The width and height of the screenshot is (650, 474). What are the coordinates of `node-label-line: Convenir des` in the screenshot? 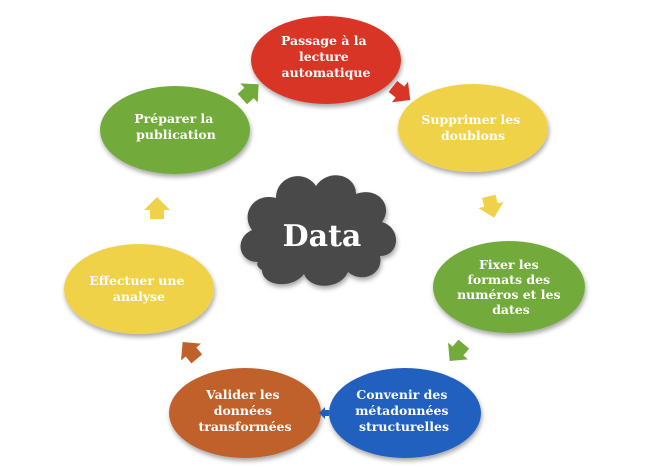 It's located at (401, 394).